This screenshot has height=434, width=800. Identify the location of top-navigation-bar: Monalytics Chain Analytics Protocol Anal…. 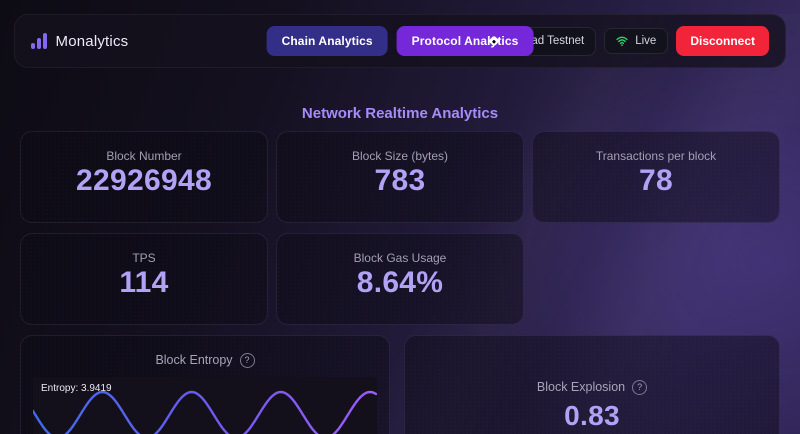
(400, 41).